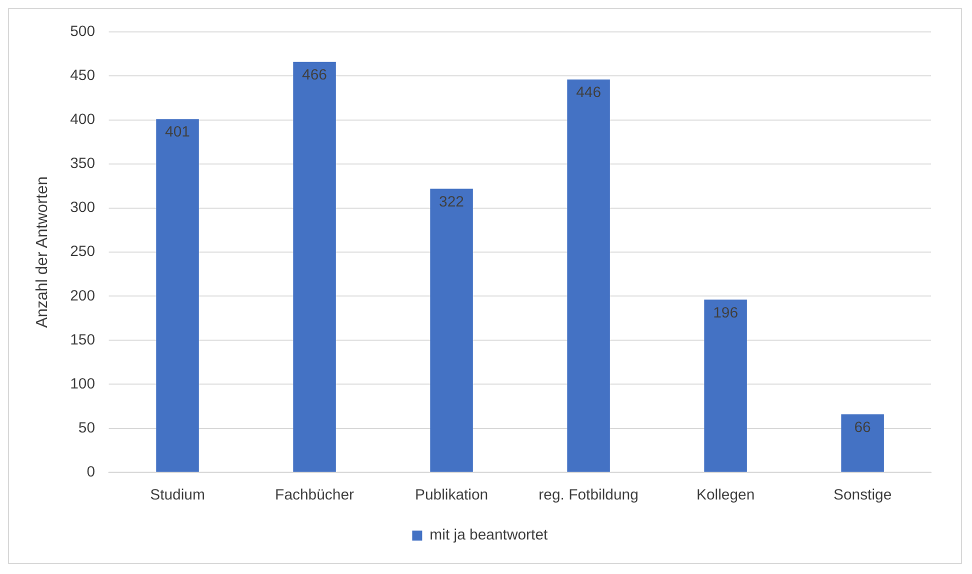 The width and height of the screenshot is (972, 574). Describe the element at coordinates (83, 119) in the screenshot. I see `y-tick-label: 400` at that location.